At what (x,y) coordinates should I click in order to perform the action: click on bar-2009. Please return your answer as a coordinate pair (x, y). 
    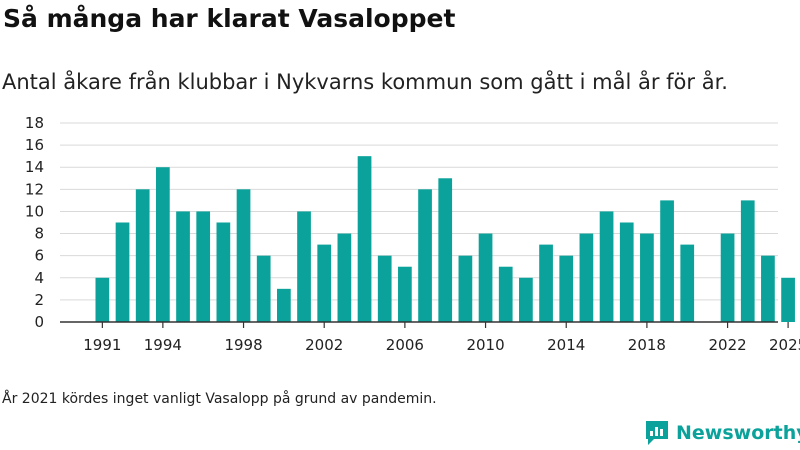
    Looking at the image, I should click on (465, 288).